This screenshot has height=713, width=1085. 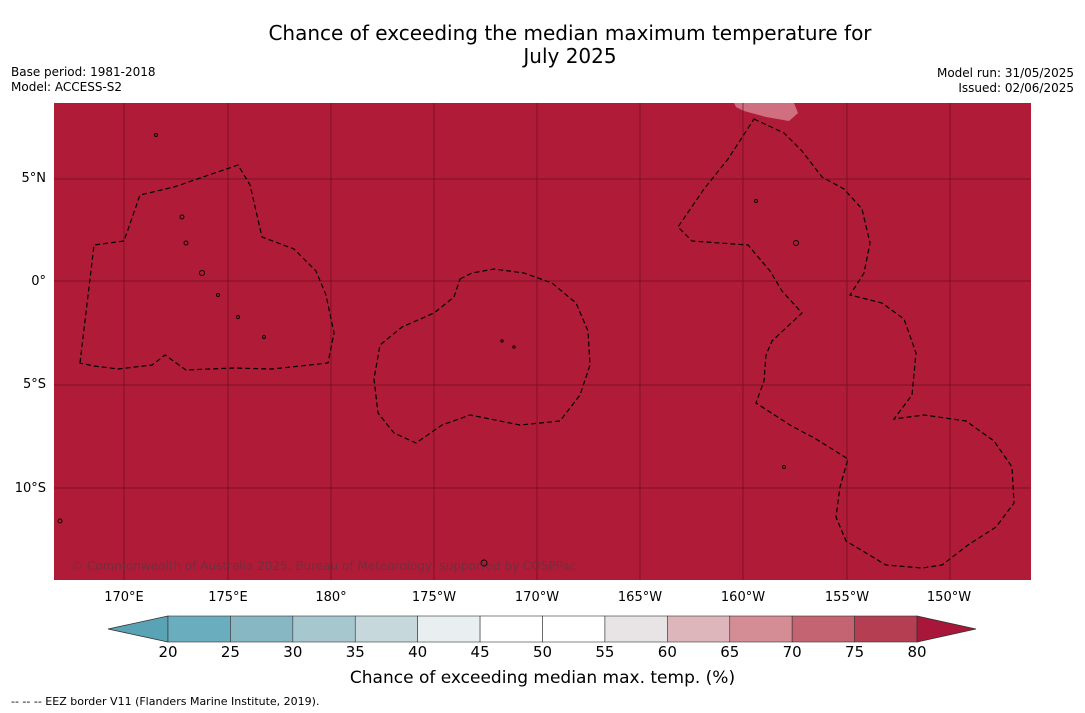 I want to click on colorbar-tick-label: 55, so click(x=605, y=652).